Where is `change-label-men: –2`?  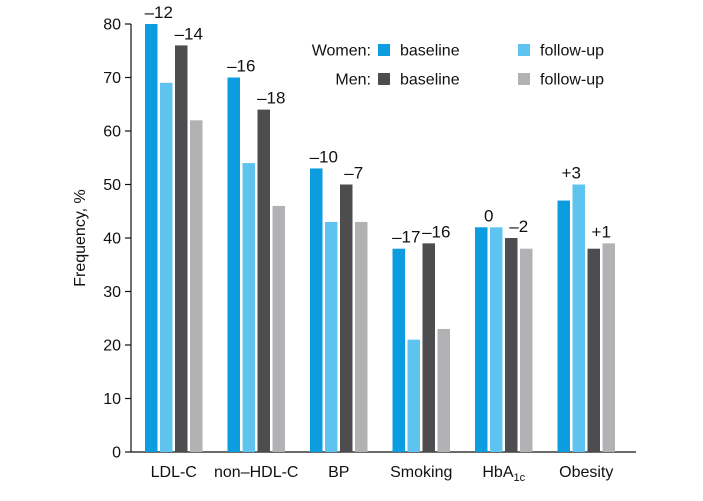 change-label-men: –2 is located at coordinates (518, 226).